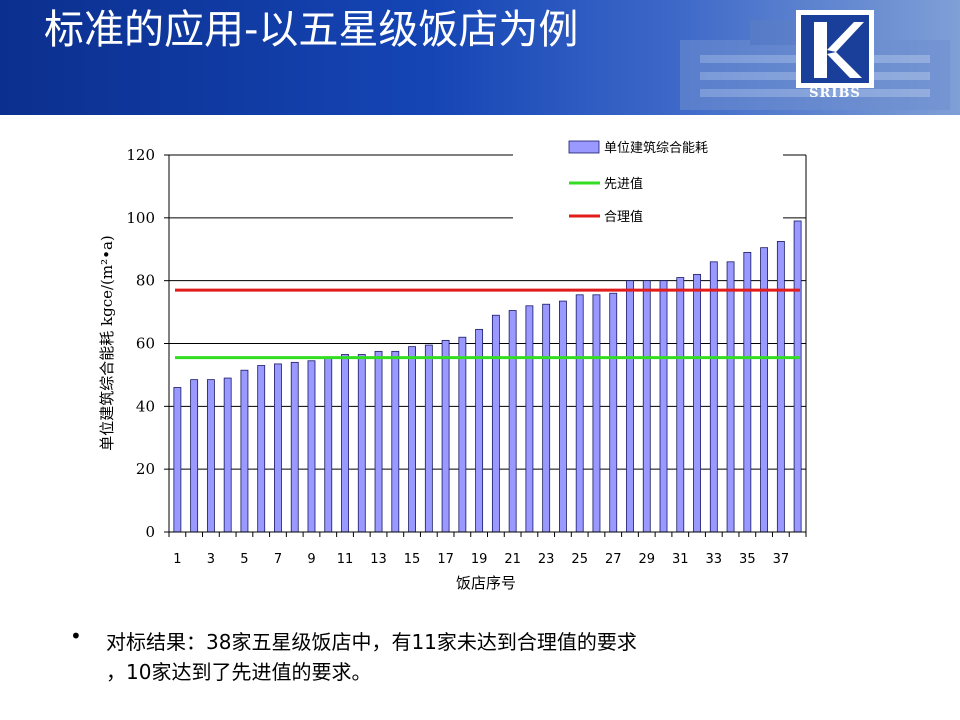 This screenshot has width=960, height=720. Describe the element at coordinates (479, 559) in the screenshot. I see `x-tick-label: 19` at that location.